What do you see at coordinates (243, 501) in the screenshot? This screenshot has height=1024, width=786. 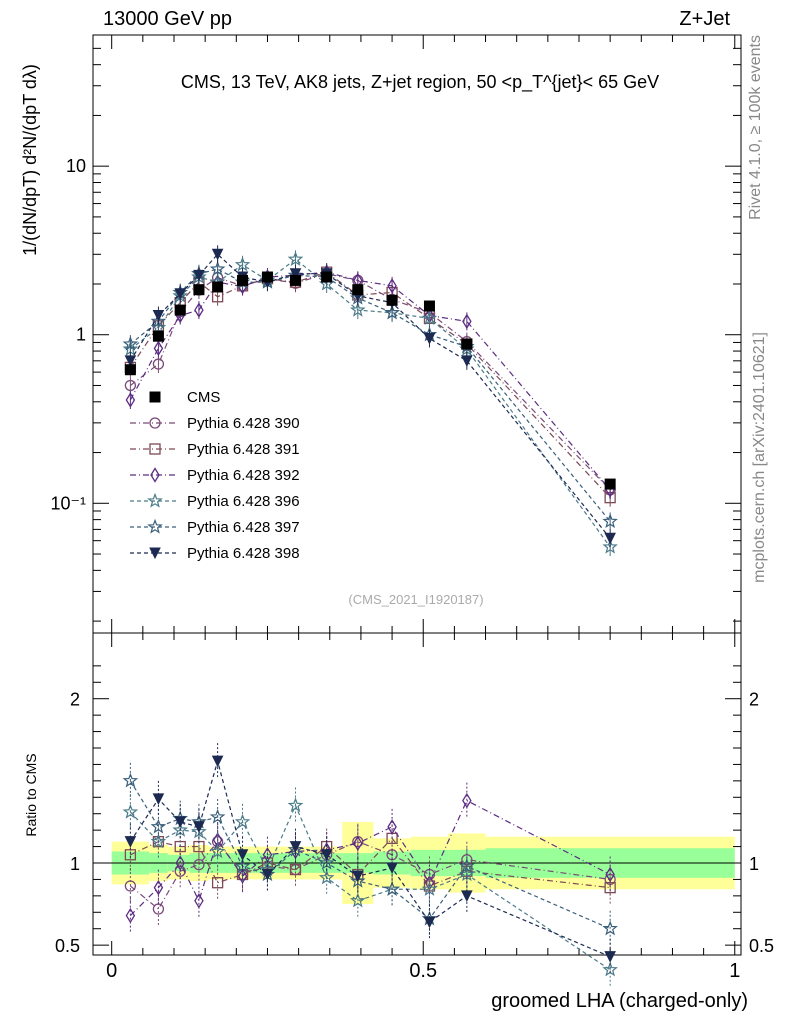 I see `legend-label-396: Pythia 6.428 396` at bounding box center [243, 501].